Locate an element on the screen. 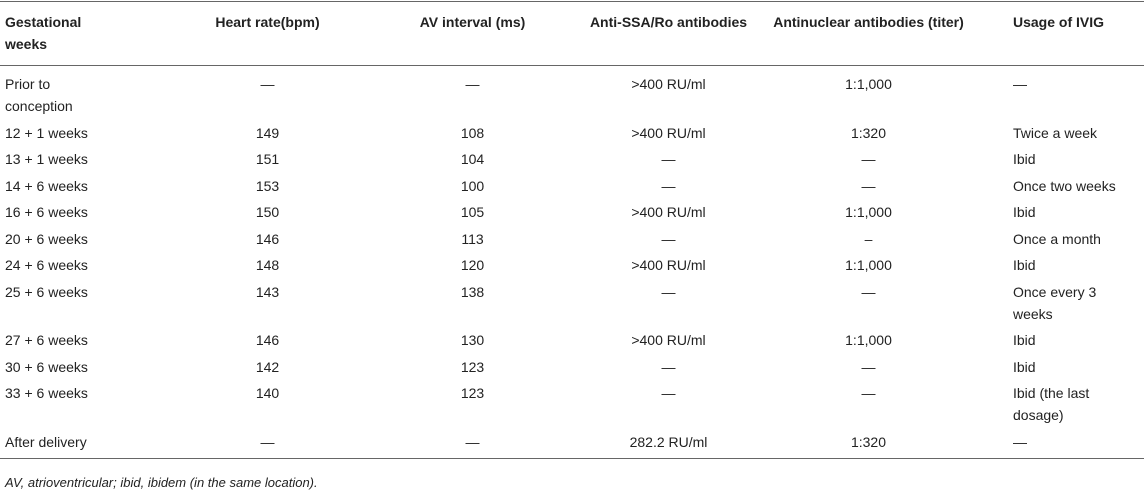 Image resolution: width=1144 pixels, height=492 pixels. cell: 142 is located at coordinates (267, 366).